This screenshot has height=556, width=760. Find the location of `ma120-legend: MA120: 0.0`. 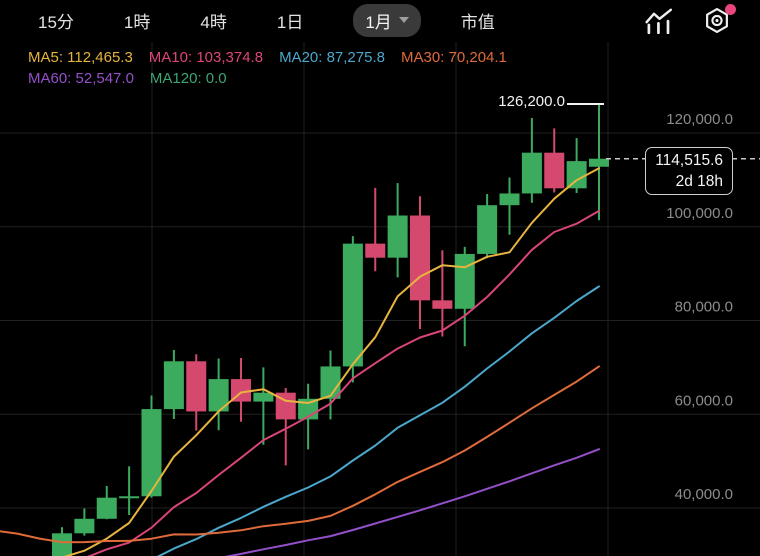

ma120-legend: MA120: 0.0 is located at coordinates (188, 78).